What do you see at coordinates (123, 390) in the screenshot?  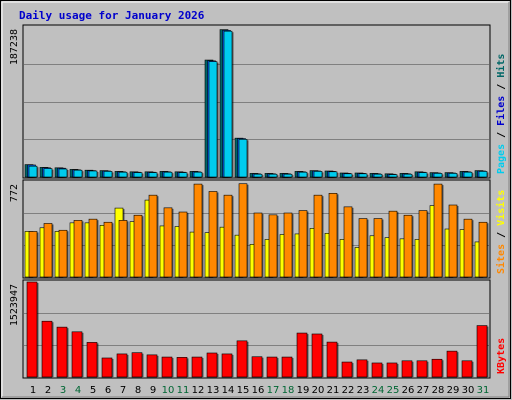 I see `x-tick-day-7: 7` at bounding box center [123, 390].